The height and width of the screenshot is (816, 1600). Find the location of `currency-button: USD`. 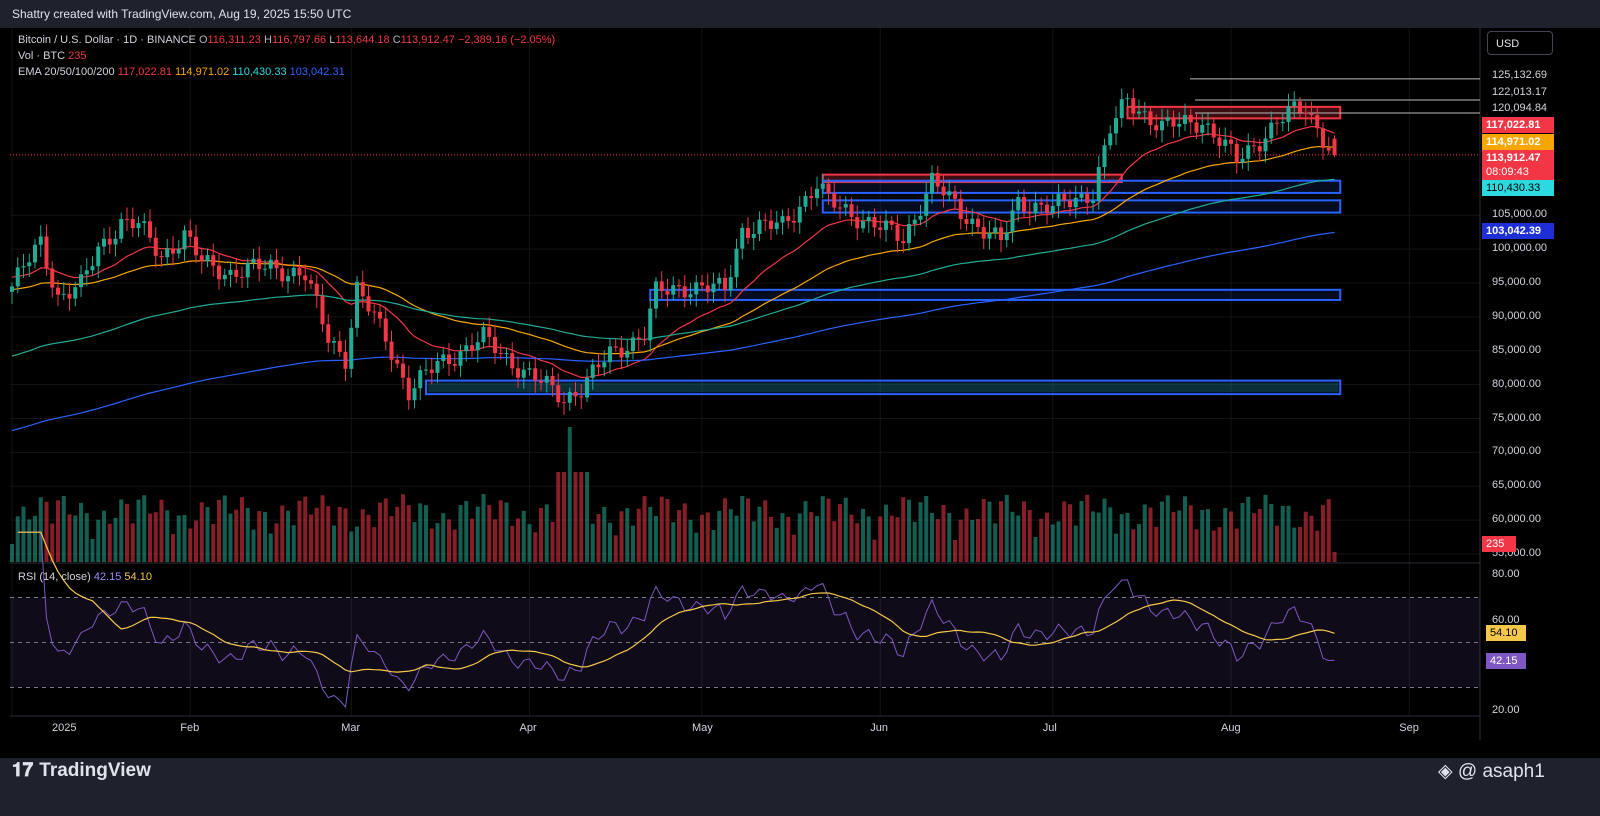

currency-button: USD is located at coordinates (1520, 43).